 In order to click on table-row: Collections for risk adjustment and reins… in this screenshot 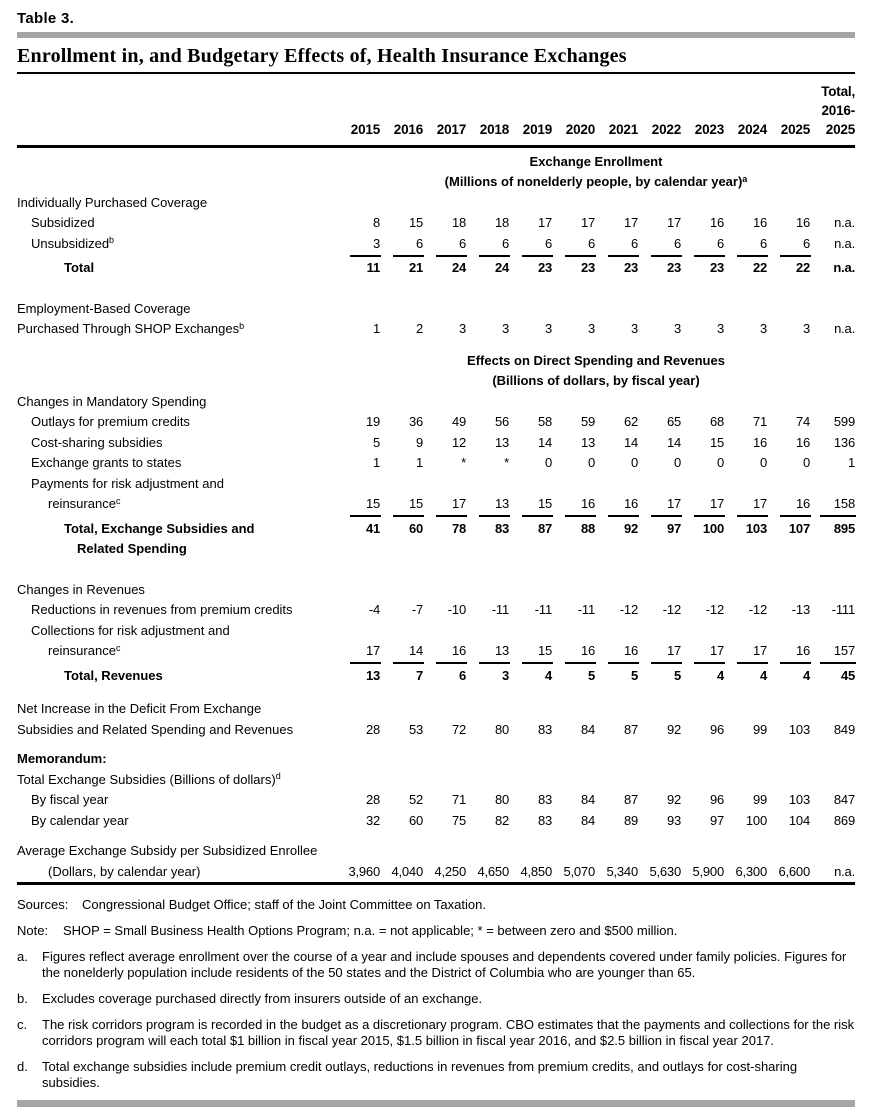, I will do `click(436, 642)`.